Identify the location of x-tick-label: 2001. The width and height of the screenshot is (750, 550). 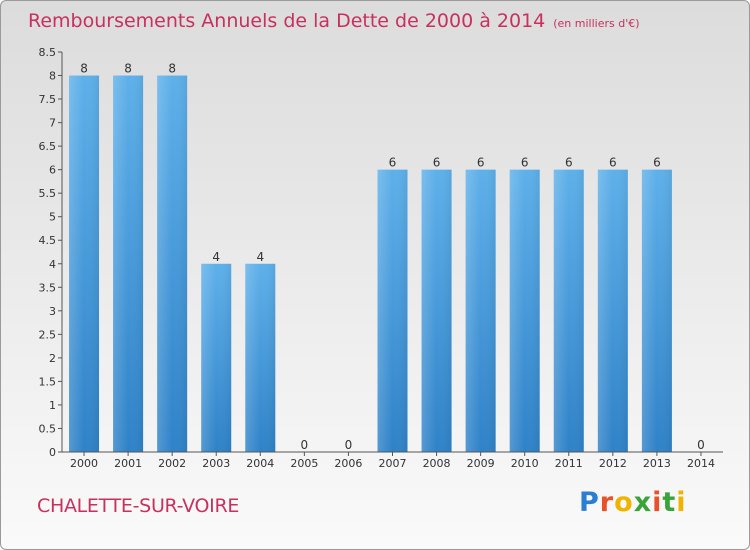
(128, 463).